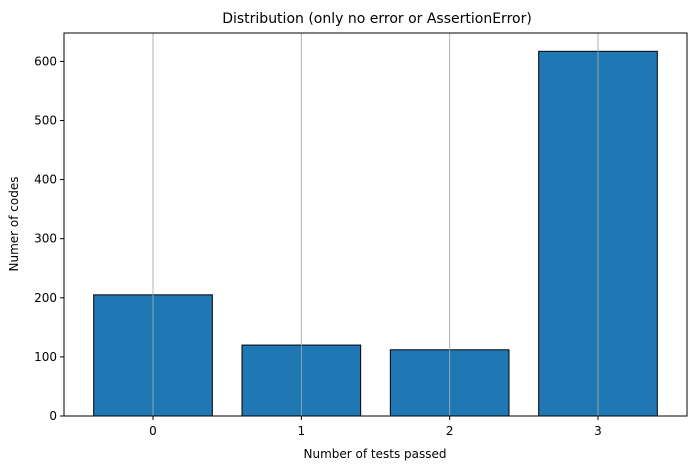 The image size is (695, 470). Describe the element at coordinates (153, 431) in the screenshot. I see `x-tick-label: 0` at that location.